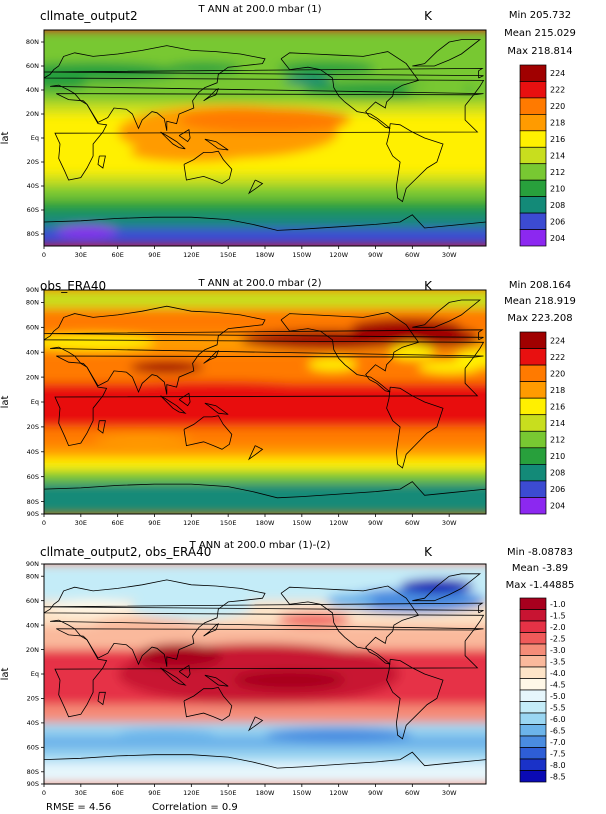 The height and width of the screenshot is (814, 606). I want to click on y-tick-label: 90S, so click(33, 784).